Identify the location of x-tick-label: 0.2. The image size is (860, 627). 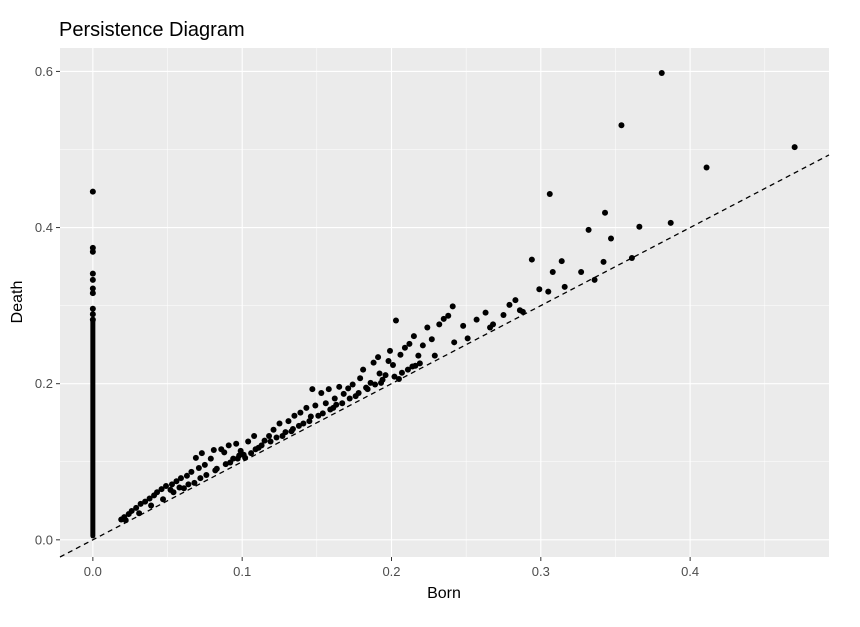
(391, 571).